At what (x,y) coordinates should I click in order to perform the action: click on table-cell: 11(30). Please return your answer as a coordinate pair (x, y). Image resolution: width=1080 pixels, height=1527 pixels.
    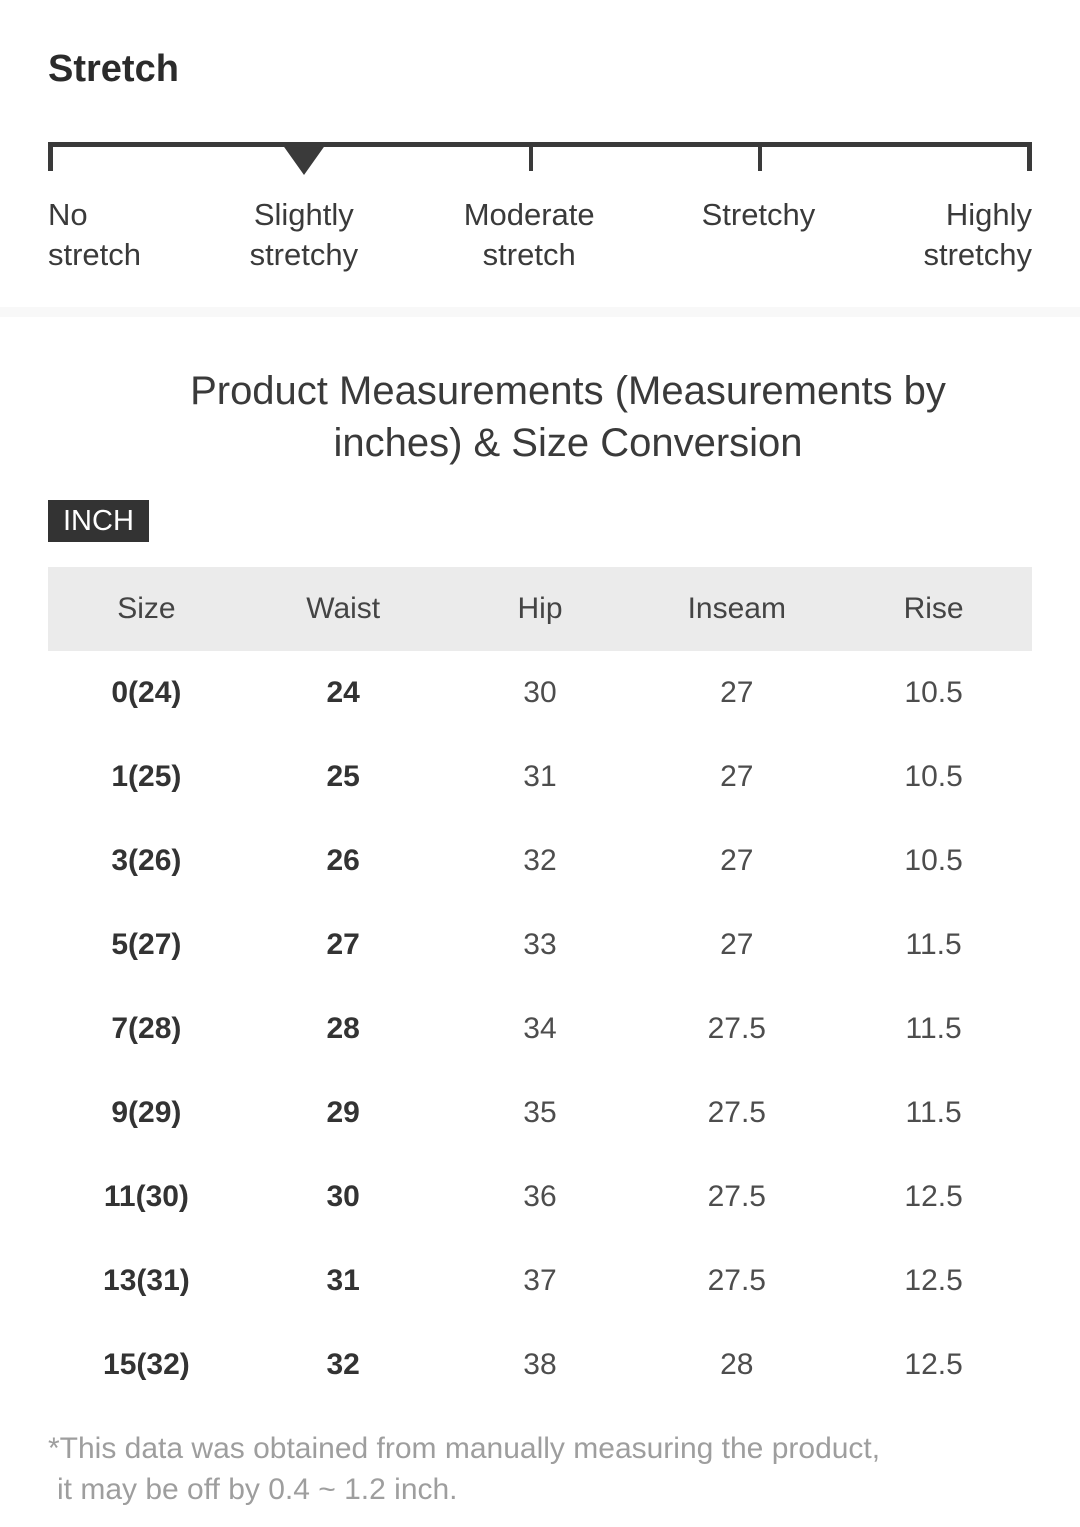
    Looking at the image, I should click on (146, 1196).